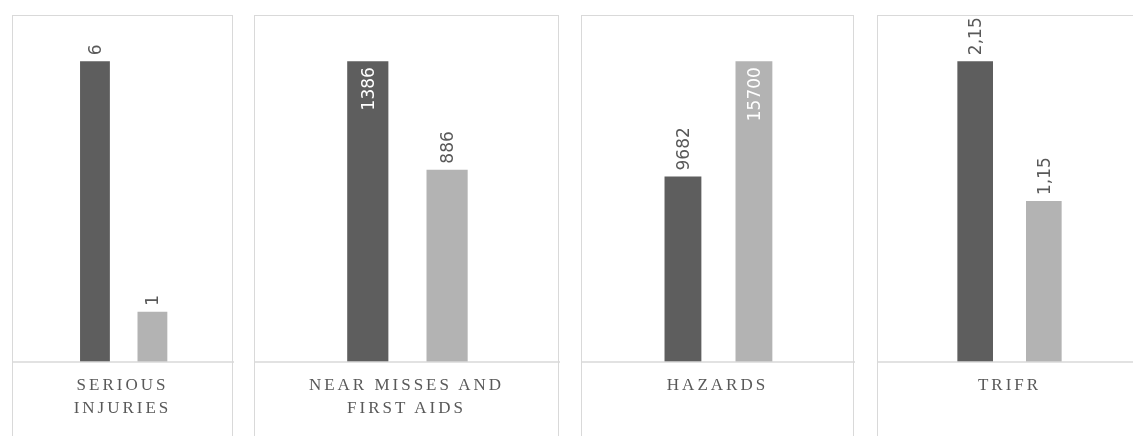 This screenshot has height=436, width=1133. What do you see at coordinates (122, 396) in the screenshot?
I see `x-axis-title: SERIOUS INJURIES` at bounding box center [122, 396].